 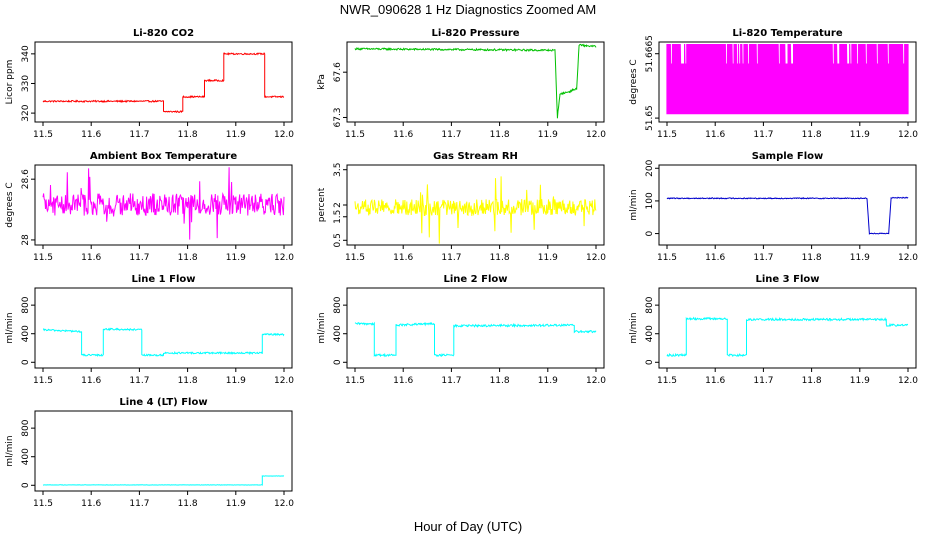 What do you see at coordinates (338, 117) in the screenshot?
I see `y-tick-label: 67.3` at bounding box center [338, 117].